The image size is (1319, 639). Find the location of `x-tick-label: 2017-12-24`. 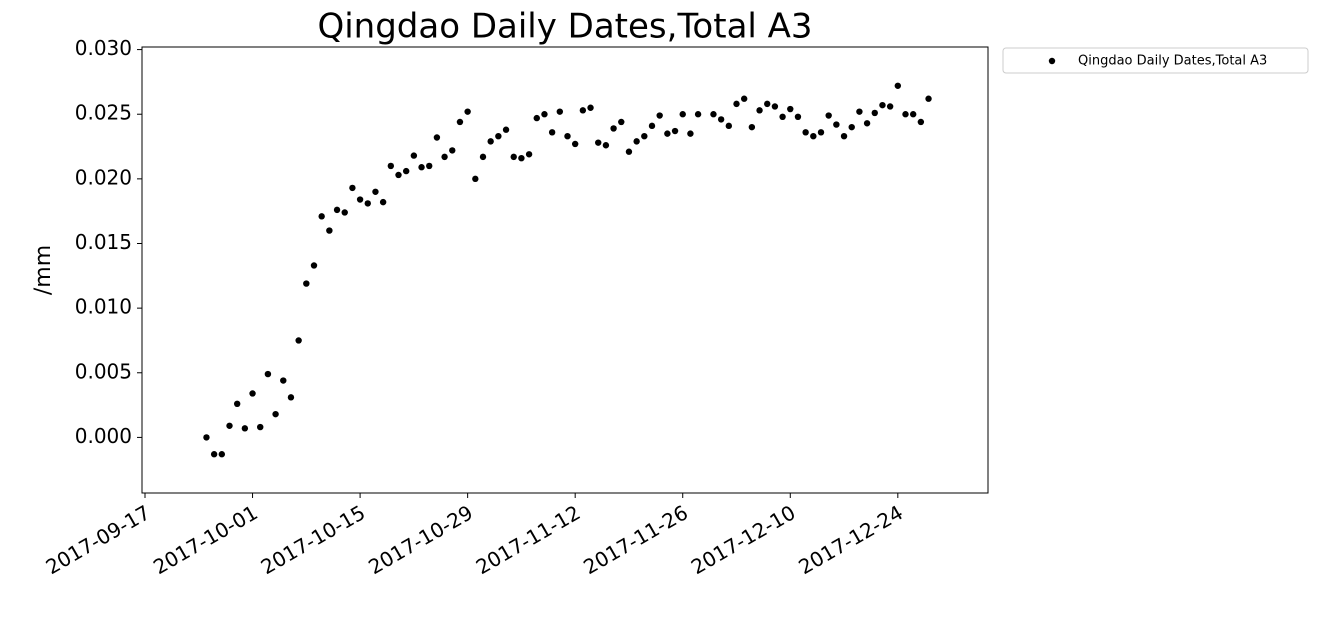

x-tick-label: 2017-12-24 is located at coordinates (850, 539).